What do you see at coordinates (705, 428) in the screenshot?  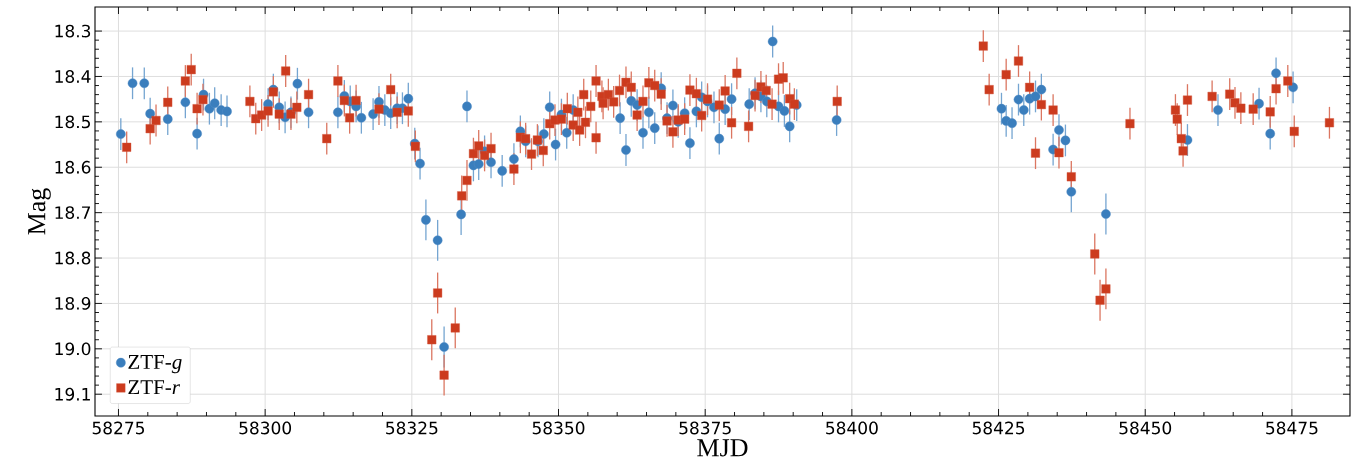 I see `x-tick-label: 58375` at bounding box center [705, 428].